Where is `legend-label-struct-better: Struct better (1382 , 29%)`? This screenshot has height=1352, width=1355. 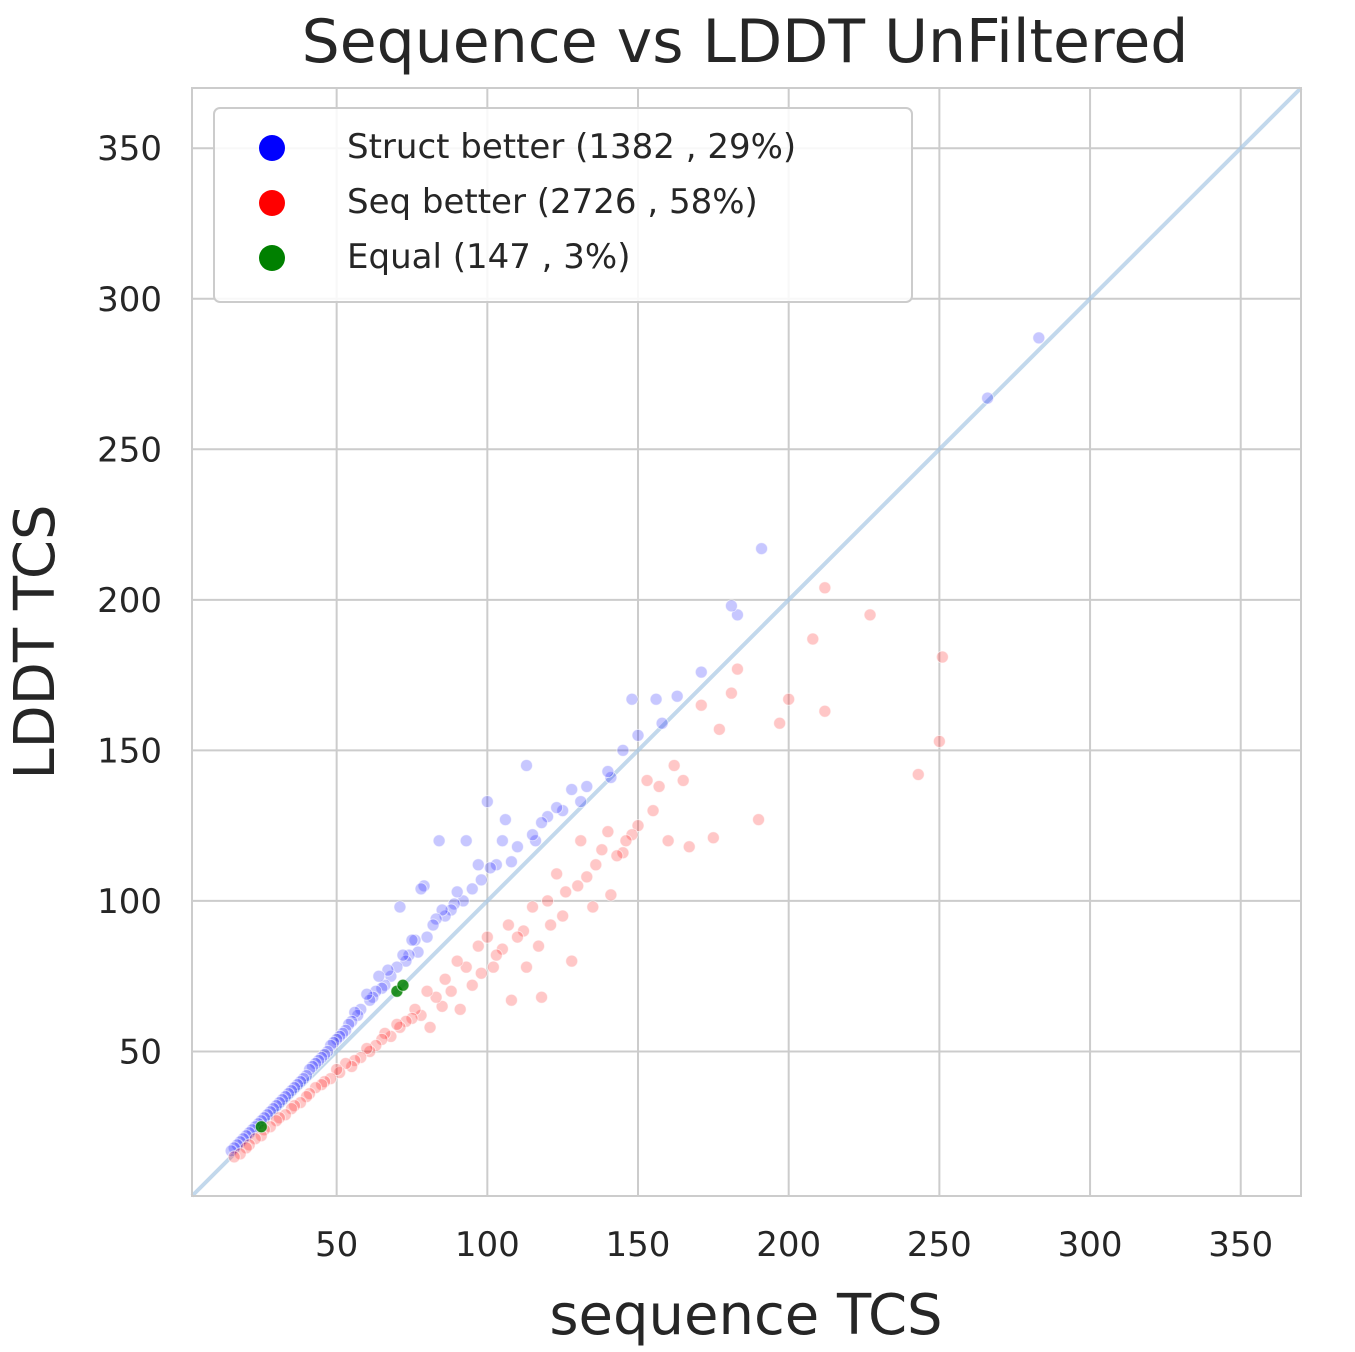 legend-label-struct-better: Struct better (1382 , 29%) is located at coordinates (571, 147).